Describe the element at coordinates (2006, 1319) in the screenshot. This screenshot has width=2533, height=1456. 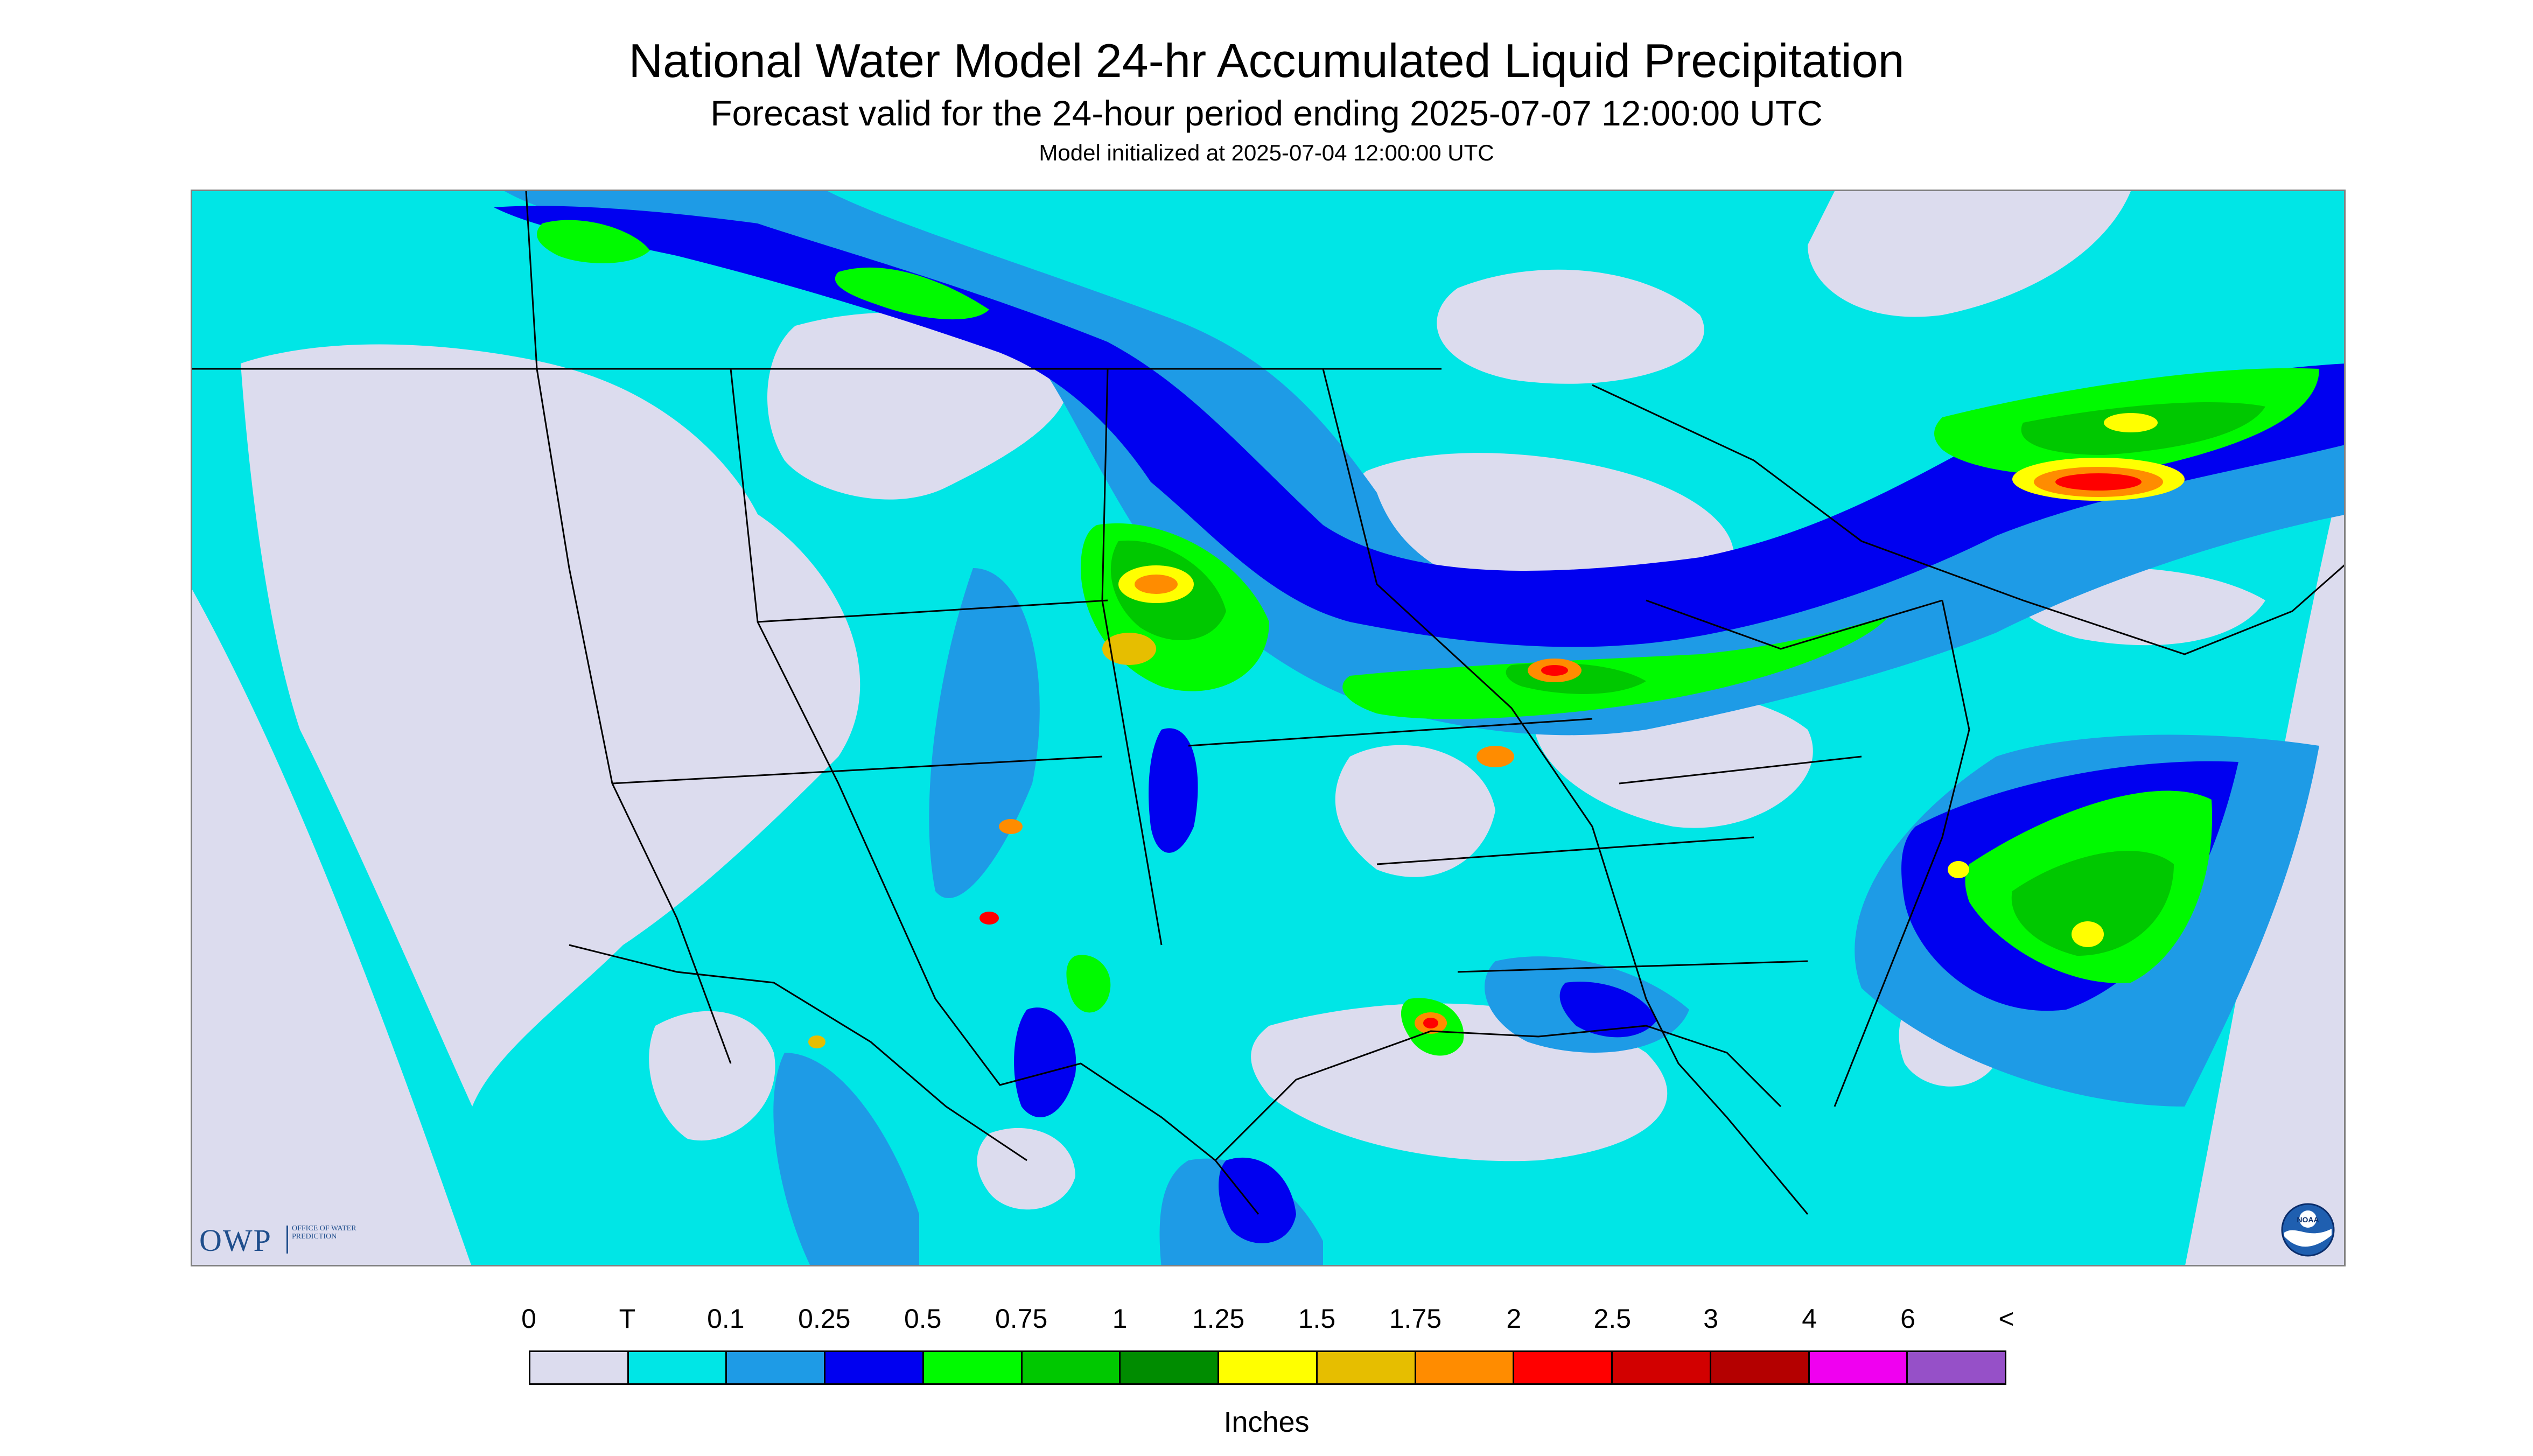
I see `legend-label: <` at that location.